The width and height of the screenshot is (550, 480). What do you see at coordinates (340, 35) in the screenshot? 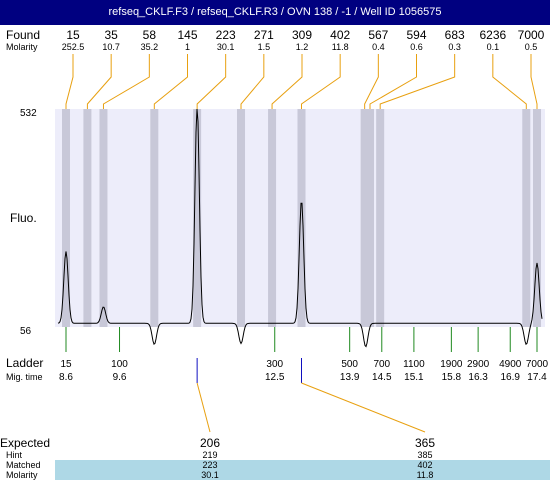
I see `found-size-label: 402` at bounding box center [340, 35].